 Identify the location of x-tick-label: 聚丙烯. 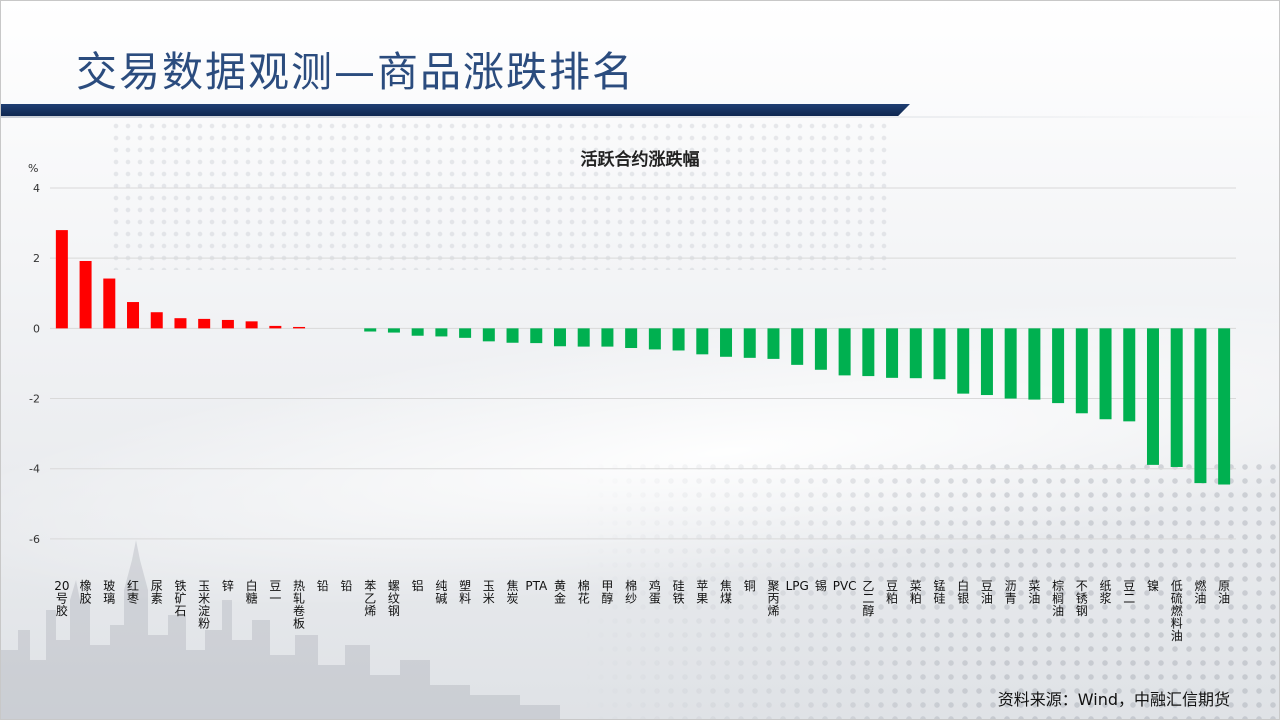
(773, 598).